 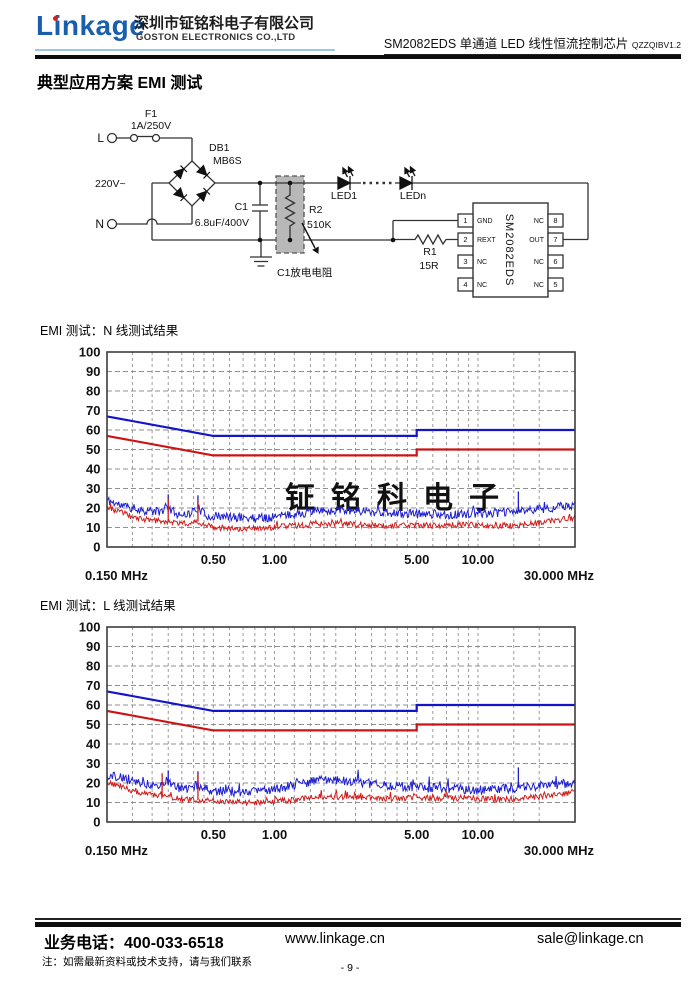 I want to click on doc-version: QZZQIBV1.2, so click(x=656, y=45).